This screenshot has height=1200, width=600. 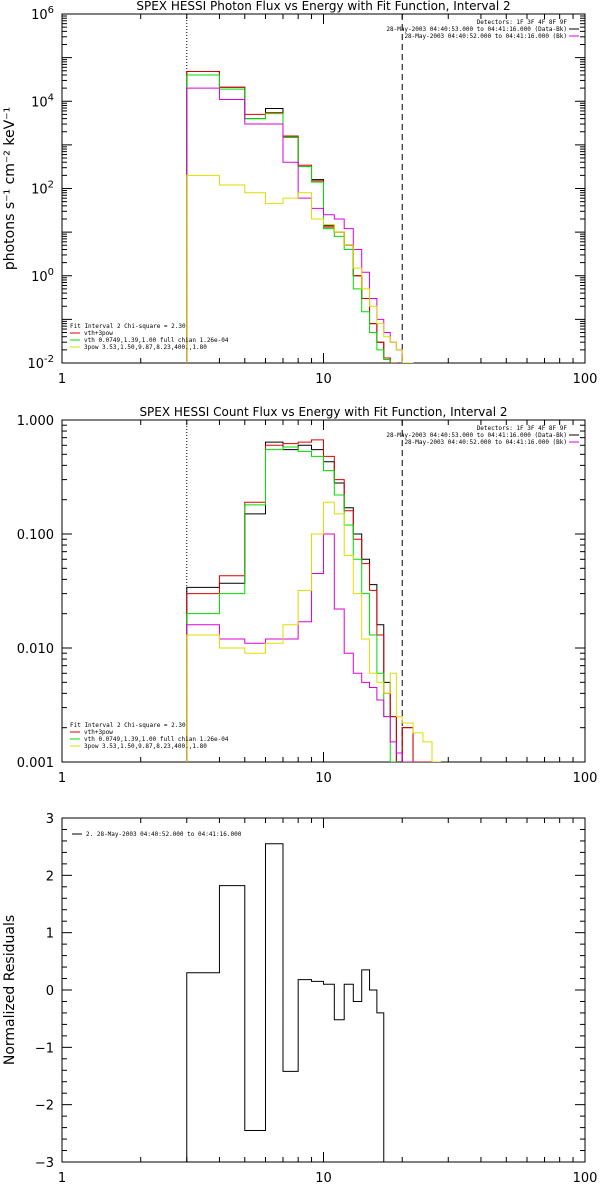 What do you see at coordinates (10, 990) in the screenshot?
I see `y-axis-label: Normalized Residuals` at bounding box center [10, 990].